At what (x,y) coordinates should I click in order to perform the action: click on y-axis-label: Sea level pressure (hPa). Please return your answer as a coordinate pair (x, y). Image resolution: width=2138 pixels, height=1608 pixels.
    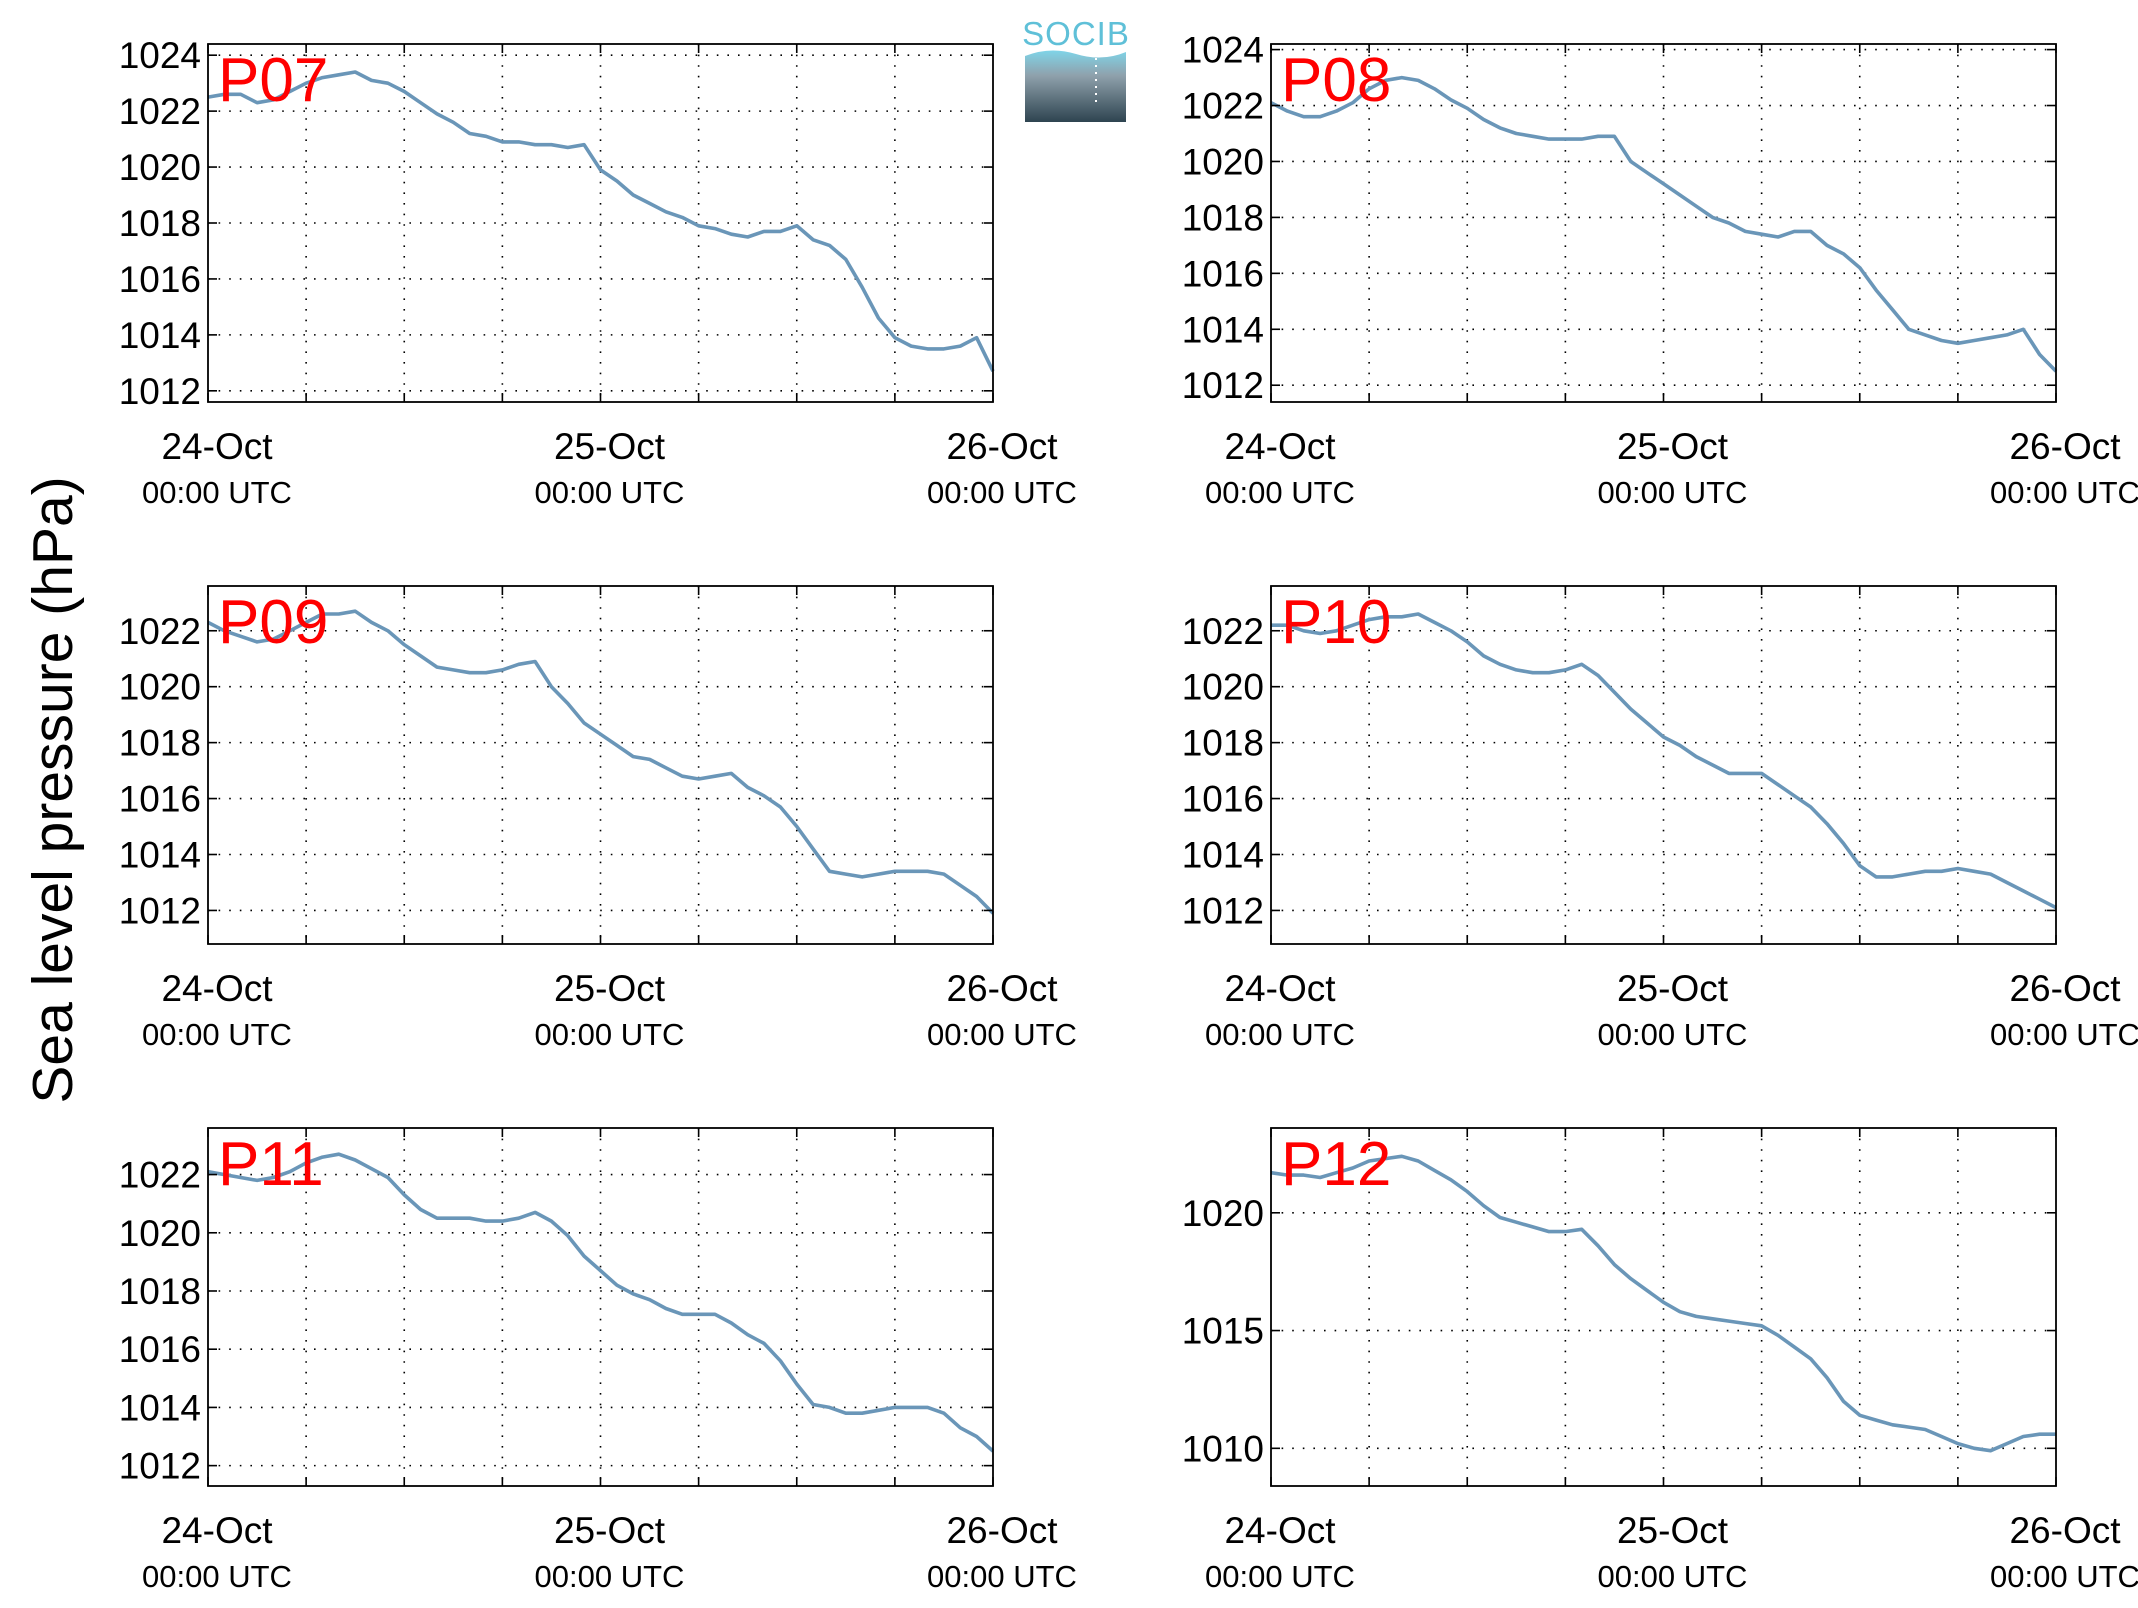
    Looking at the image, I should click on (53, 789).